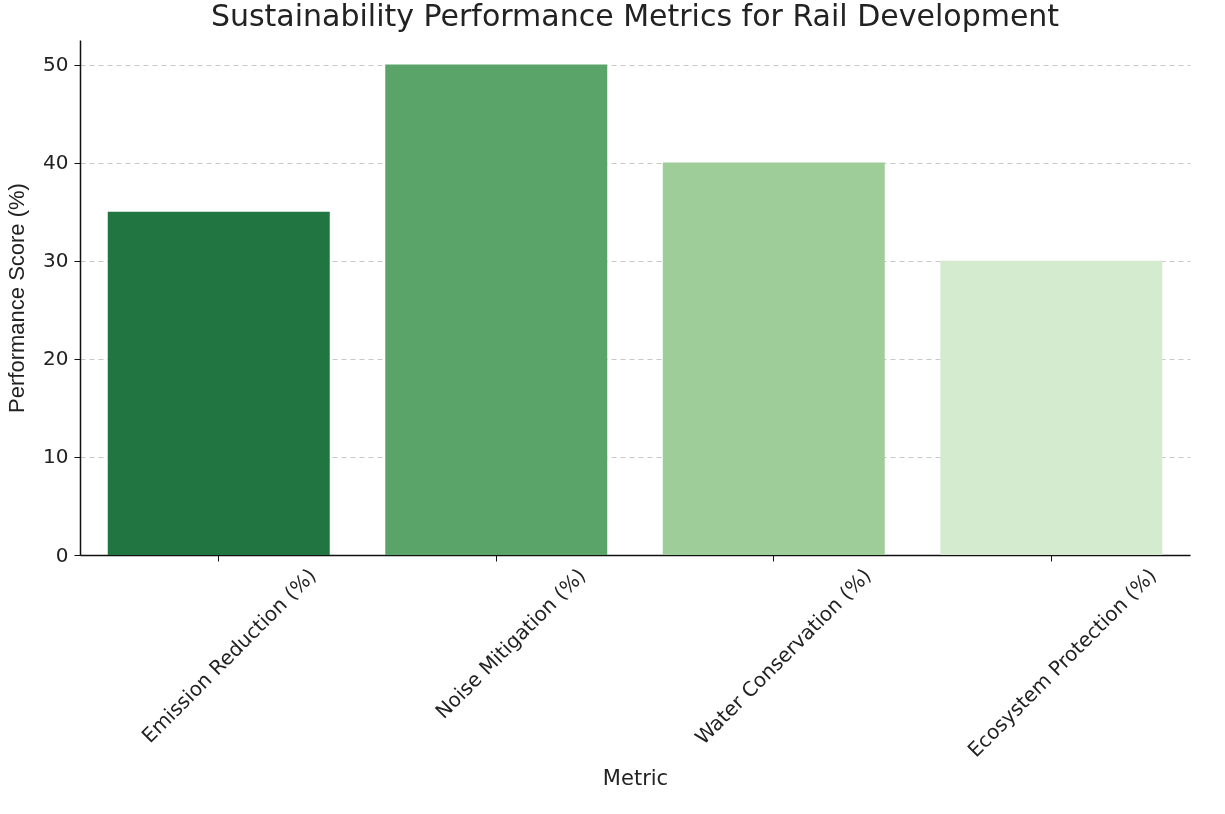 This screenshot has height=814, width=1225. I want to click on y-tick-label: 50, so click(56, 64).